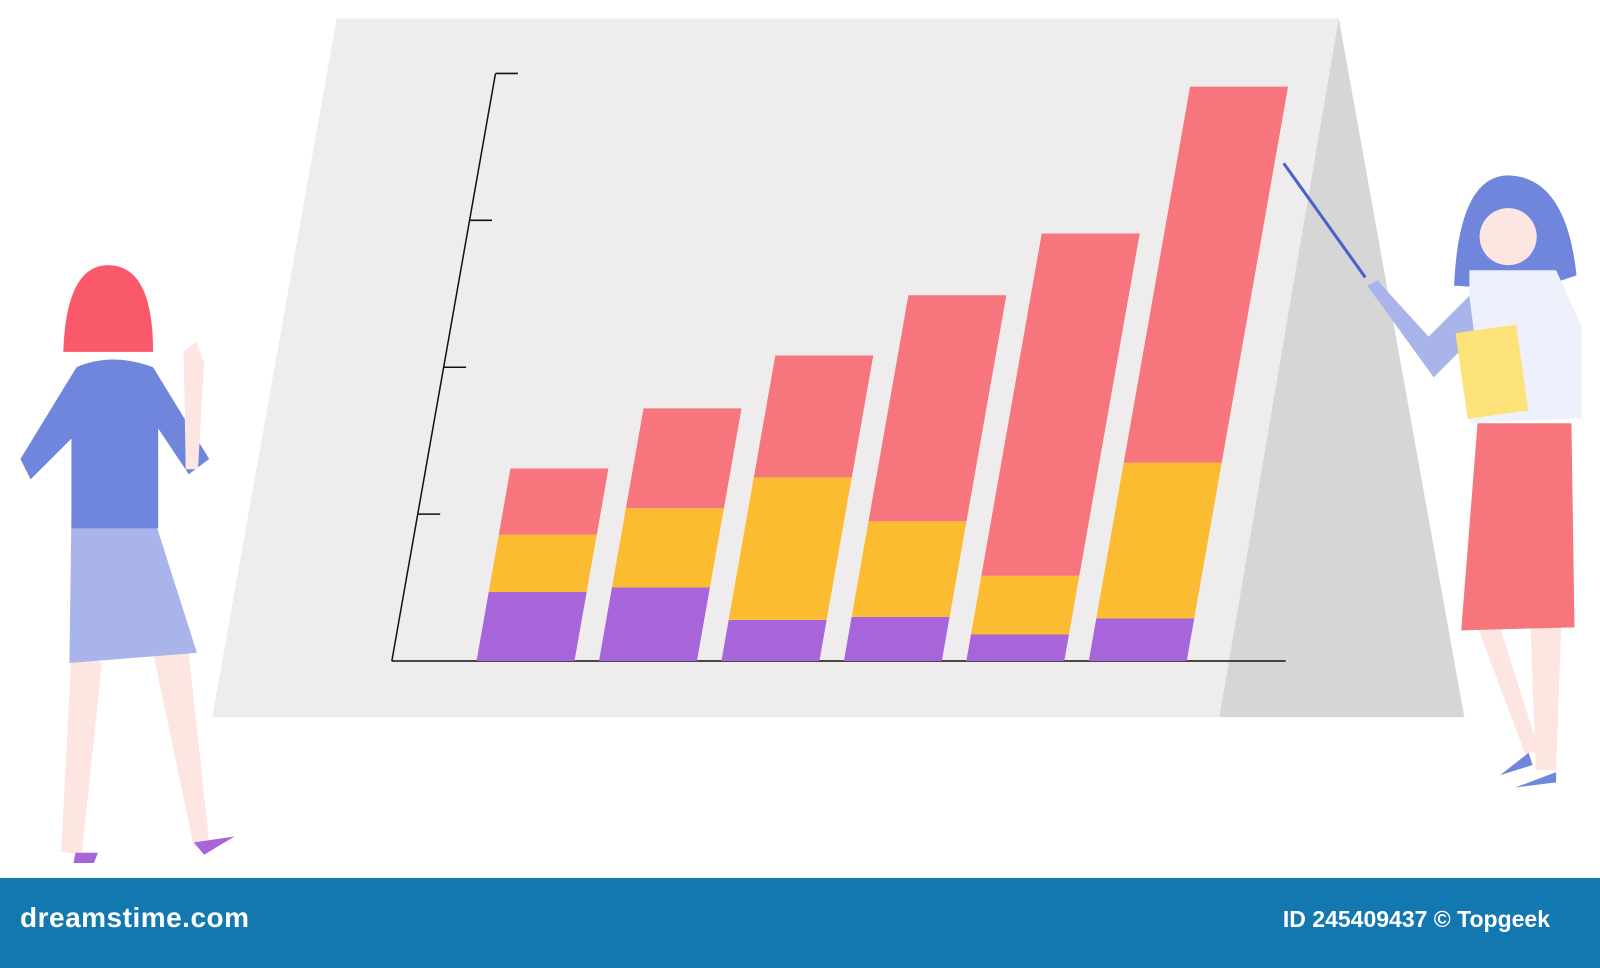  Describe the element at coordinates (800, 923) in the screenshot. I see `footer-bar: dreamstime.com ID 245409437 © Topgeek` at that location.